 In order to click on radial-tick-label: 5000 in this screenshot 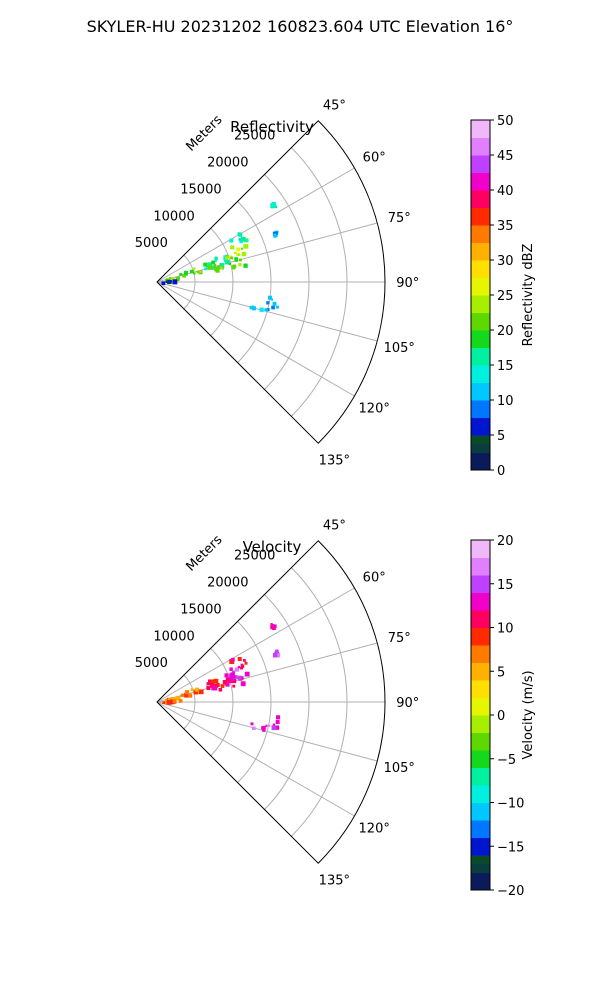, I will do `click(151, 243)`.